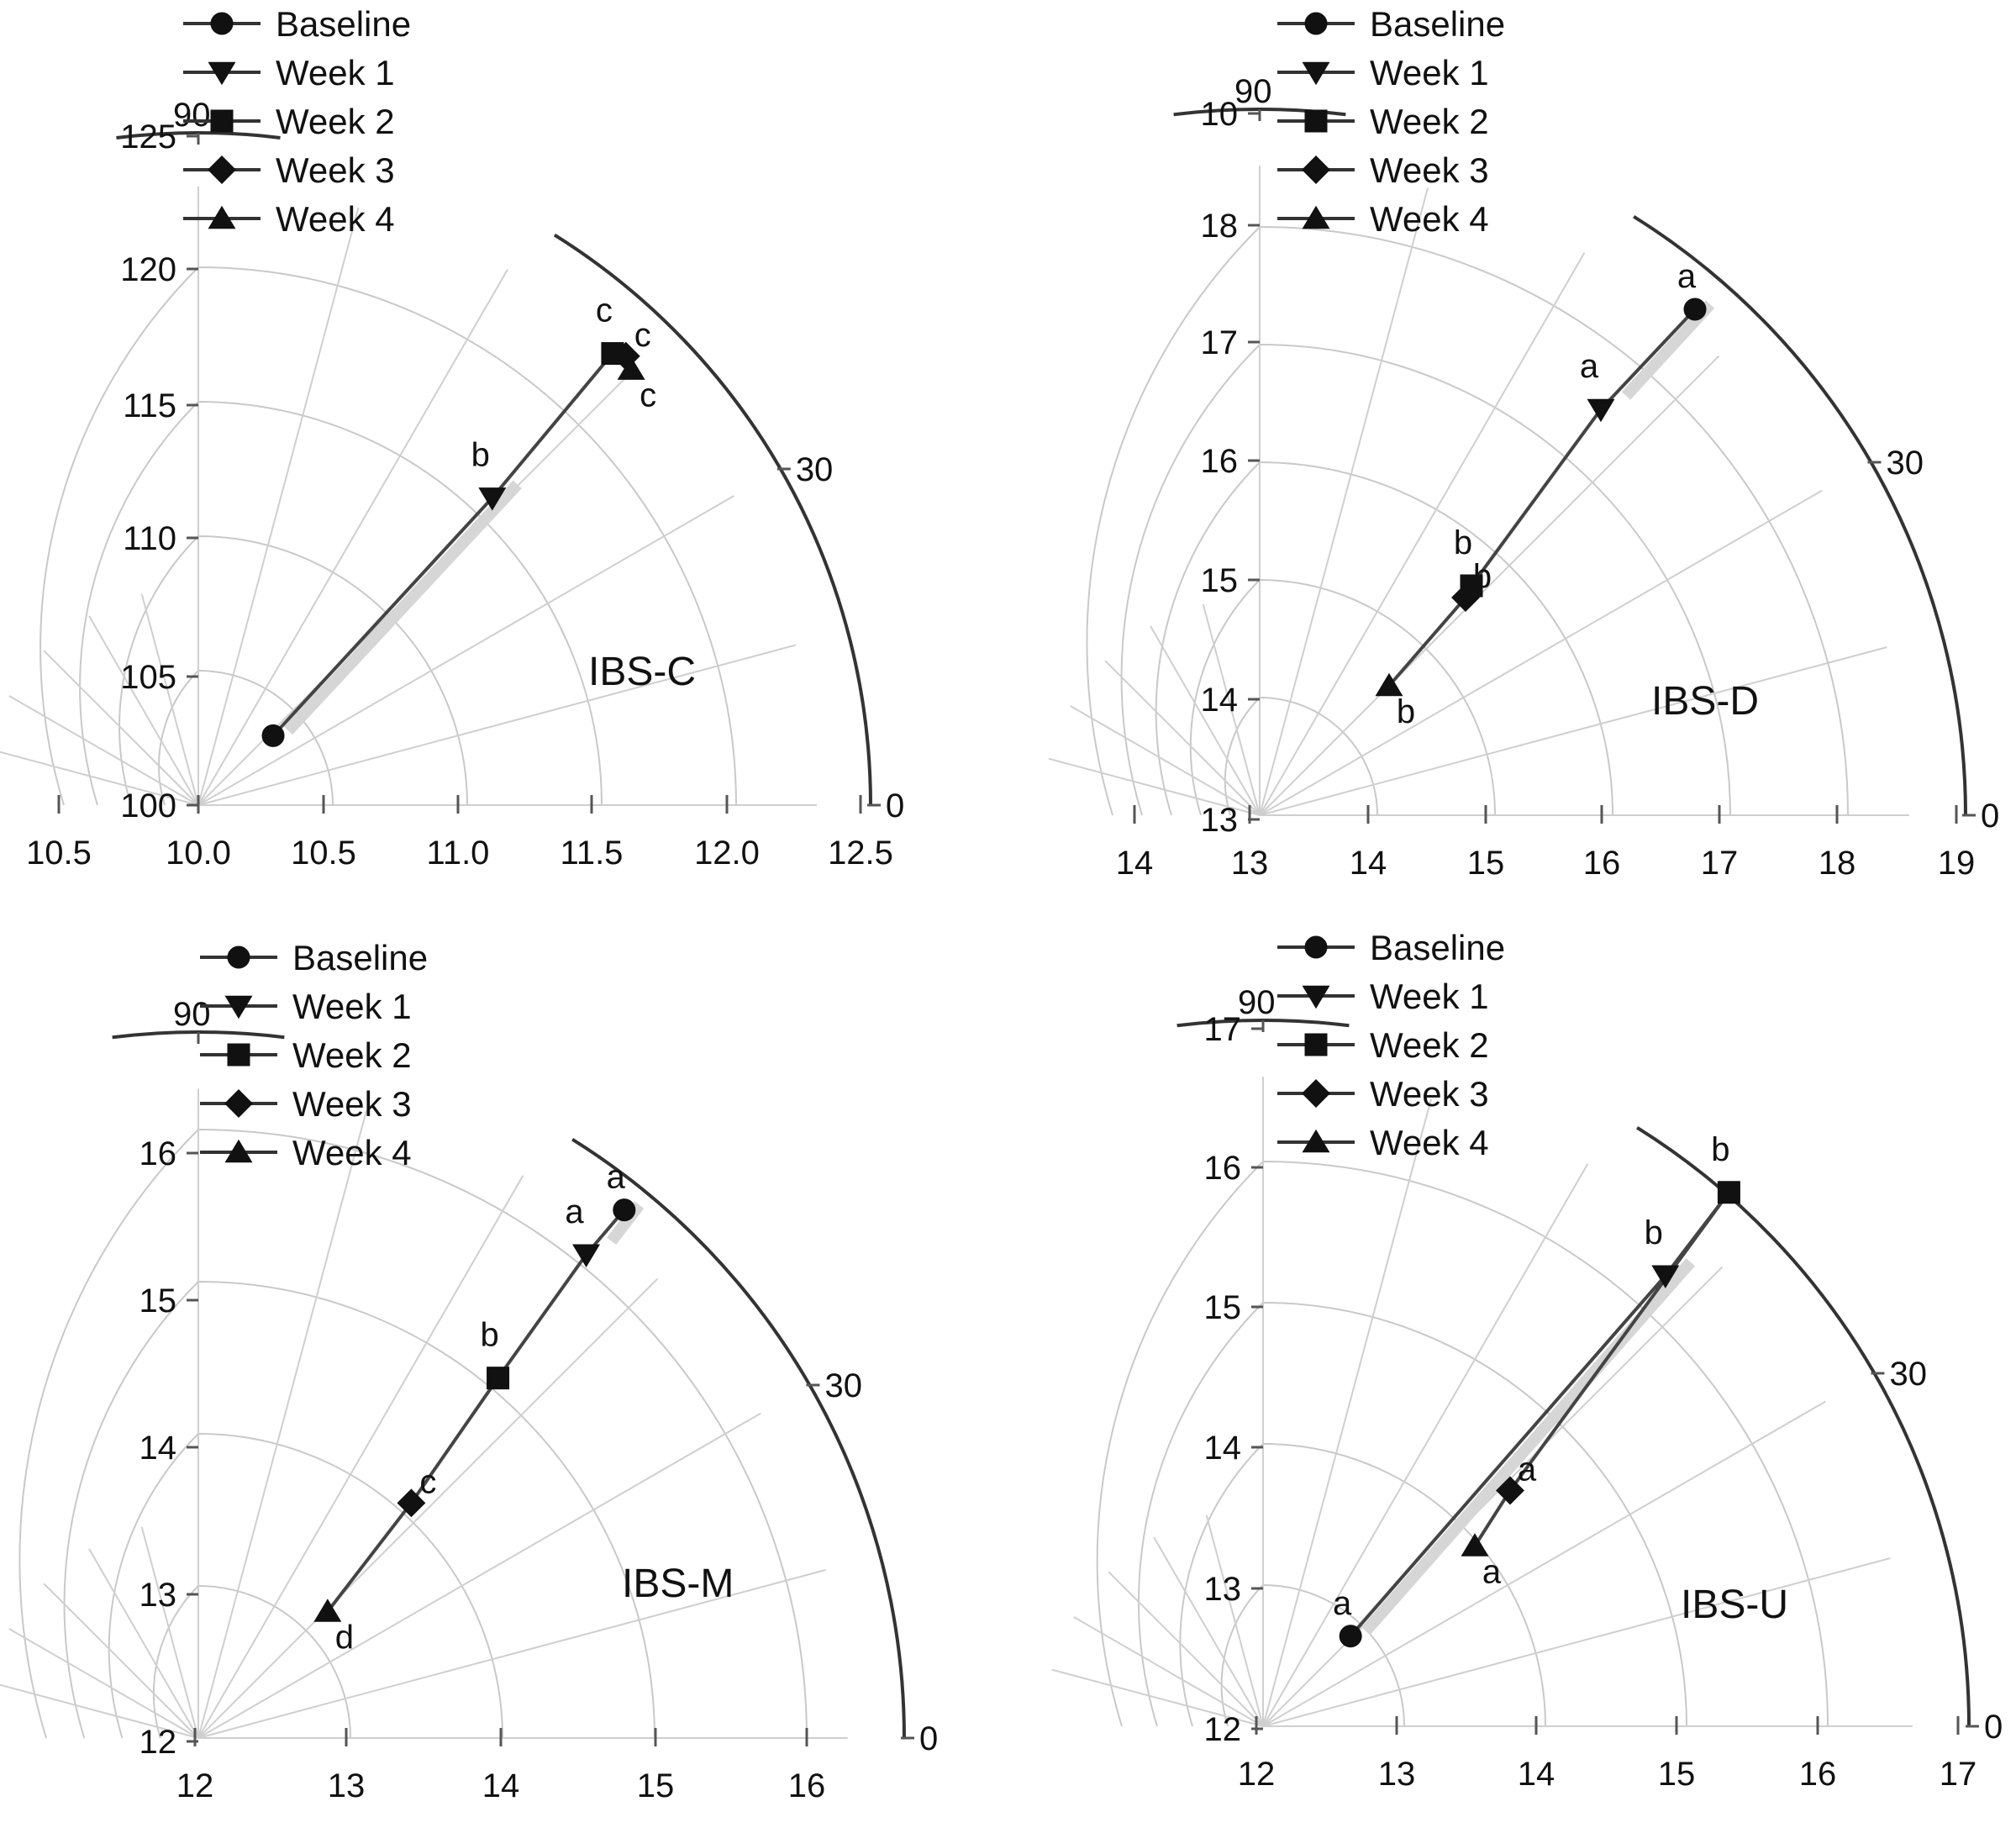 The width and height of the screenshot is (2016, 1833). What do you see at coordinates (1257, 1775) in the screenshot?
I see `x-tick-label: 12` at bounding box center [1257, 1775].